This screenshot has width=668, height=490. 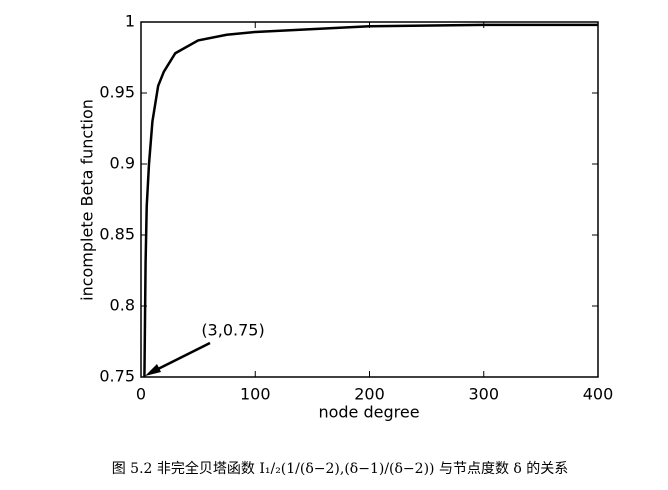 What do you see at coordinates (153, 370) in the screenshot?
I see `arrow-head` at bounding box center [153, 370].